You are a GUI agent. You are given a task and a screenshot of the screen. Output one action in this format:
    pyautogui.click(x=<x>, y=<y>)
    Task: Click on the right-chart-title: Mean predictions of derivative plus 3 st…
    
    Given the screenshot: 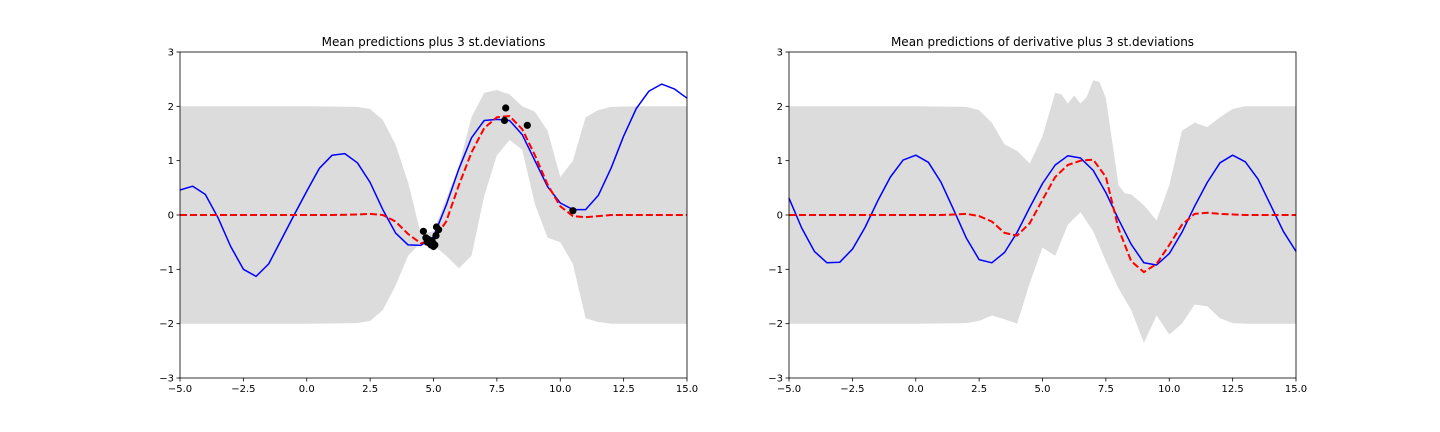 What is the action you would take?
    pyautogui.click(x=1042, y=42)
    